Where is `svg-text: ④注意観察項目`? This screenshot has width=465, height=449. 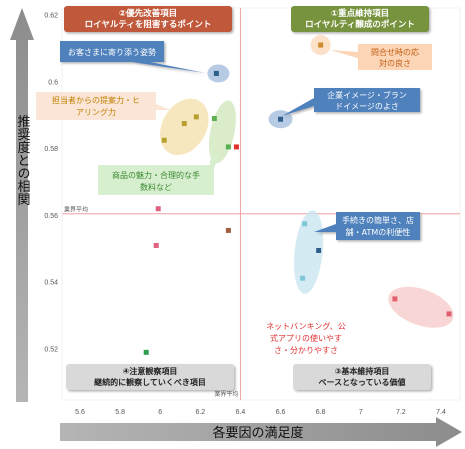 svg-text: ④注意観察項目 is located at coordinates (150, 371).